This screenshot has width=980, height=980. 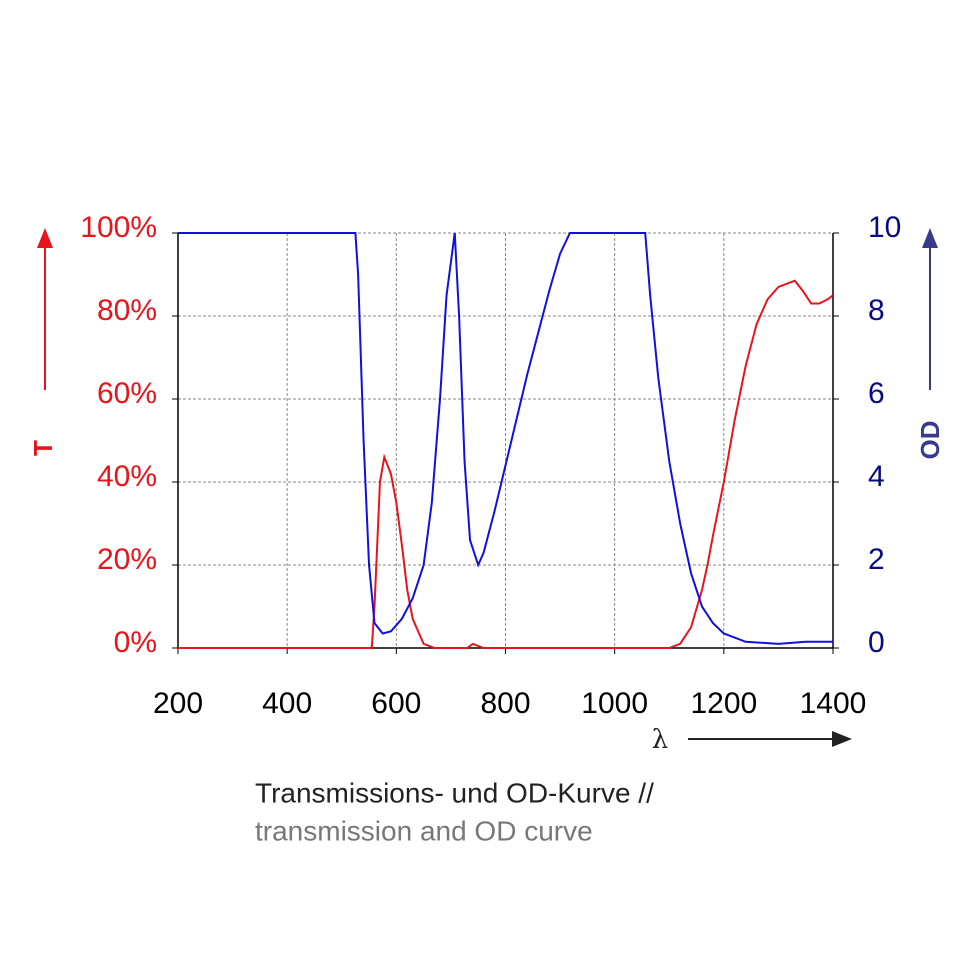 I want to click on x-tick-label: 800, so click(x=505, y=703).